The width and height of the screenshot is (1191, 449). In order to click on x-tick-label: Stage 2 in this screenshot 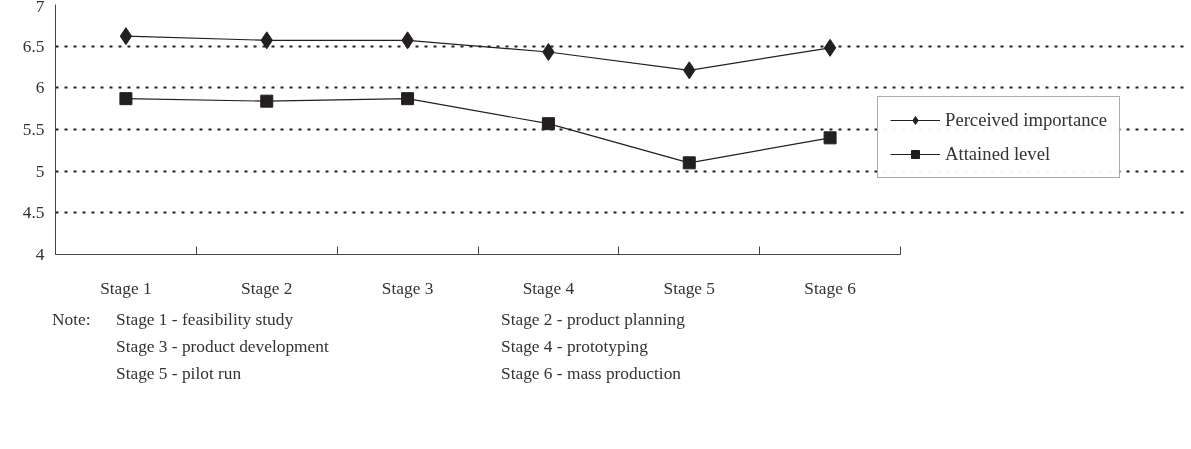, I will do `click(267, 288)`.